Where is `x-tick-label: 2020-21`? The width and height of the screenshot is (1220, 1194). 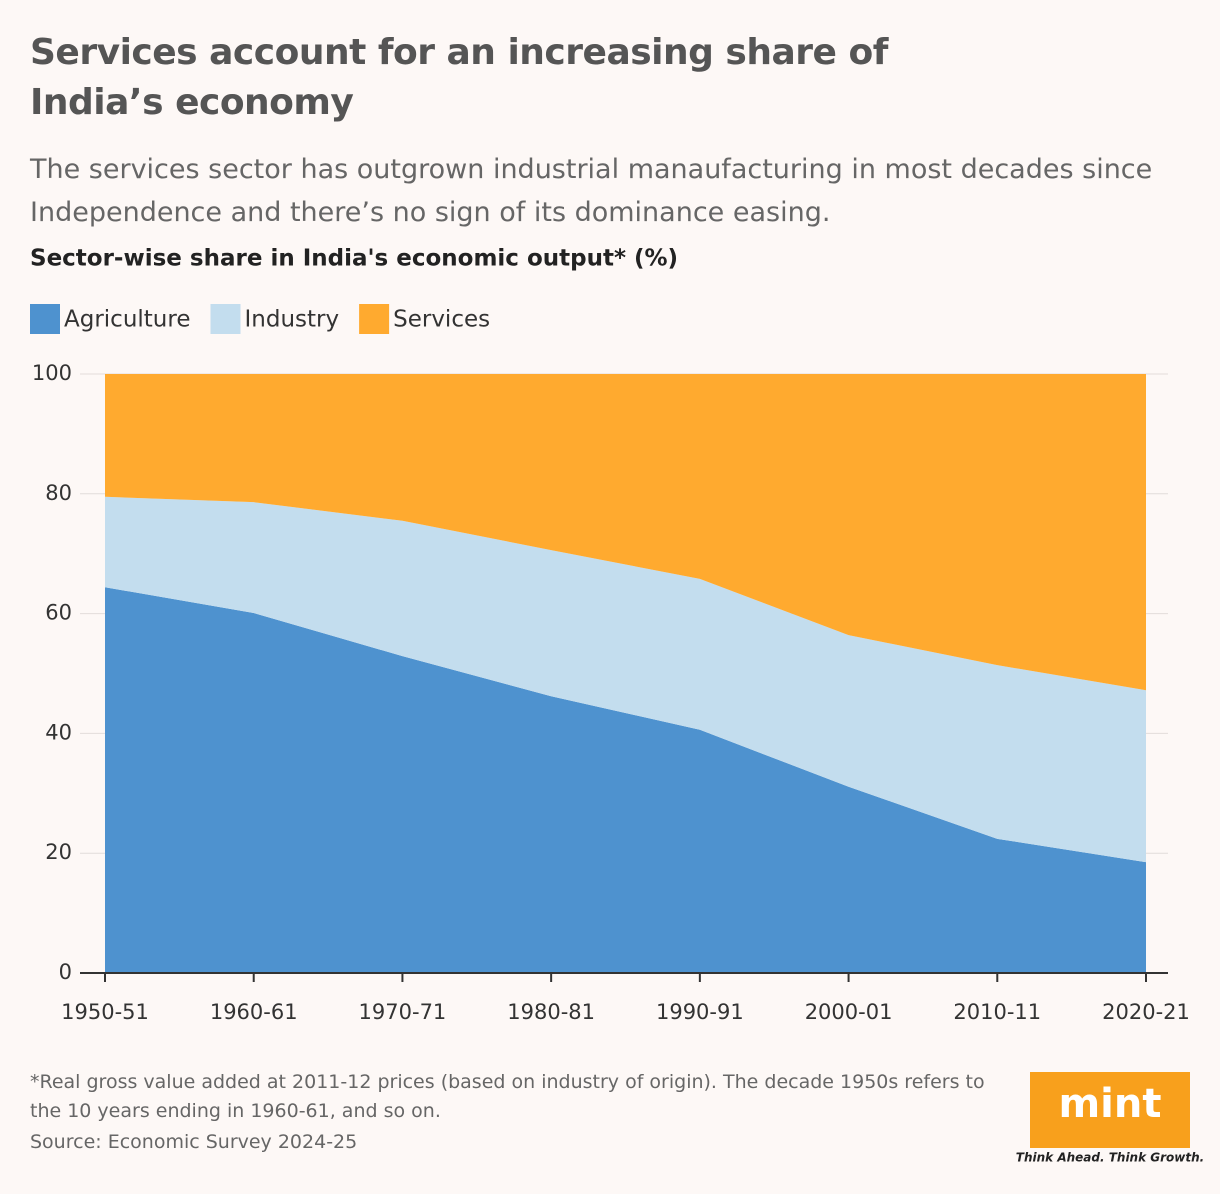
x-tick-label: 2020-21 is located at coordinates (1146, 1012).